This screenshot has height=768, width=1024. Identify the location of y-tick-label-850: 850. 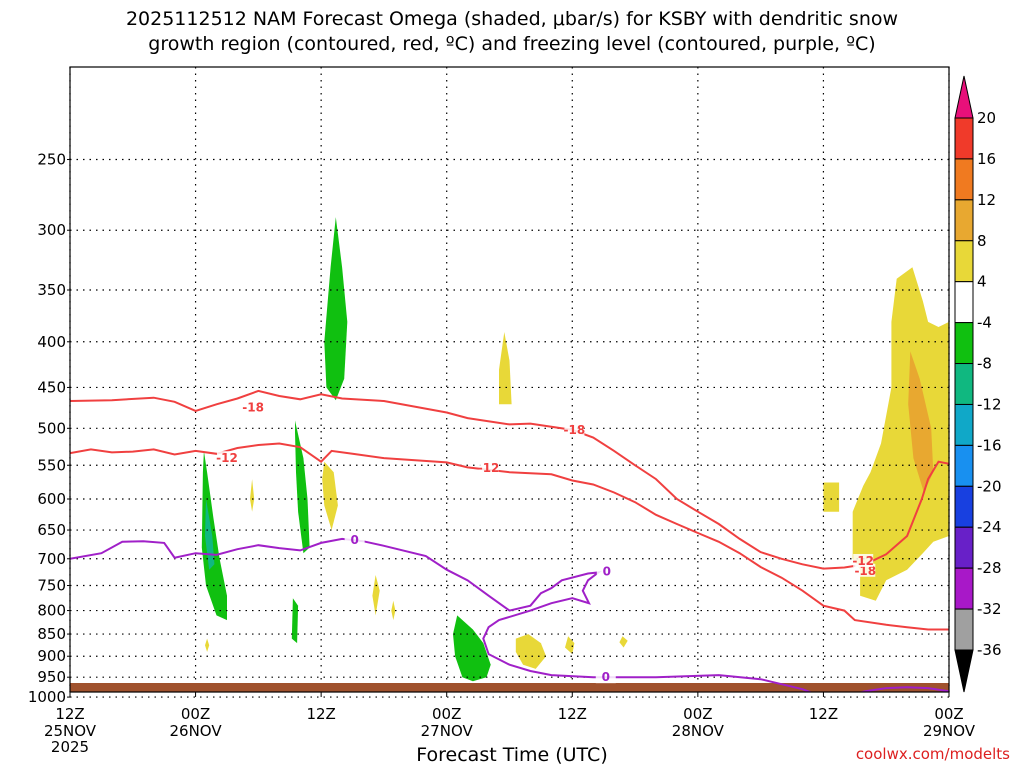
(51, 634).